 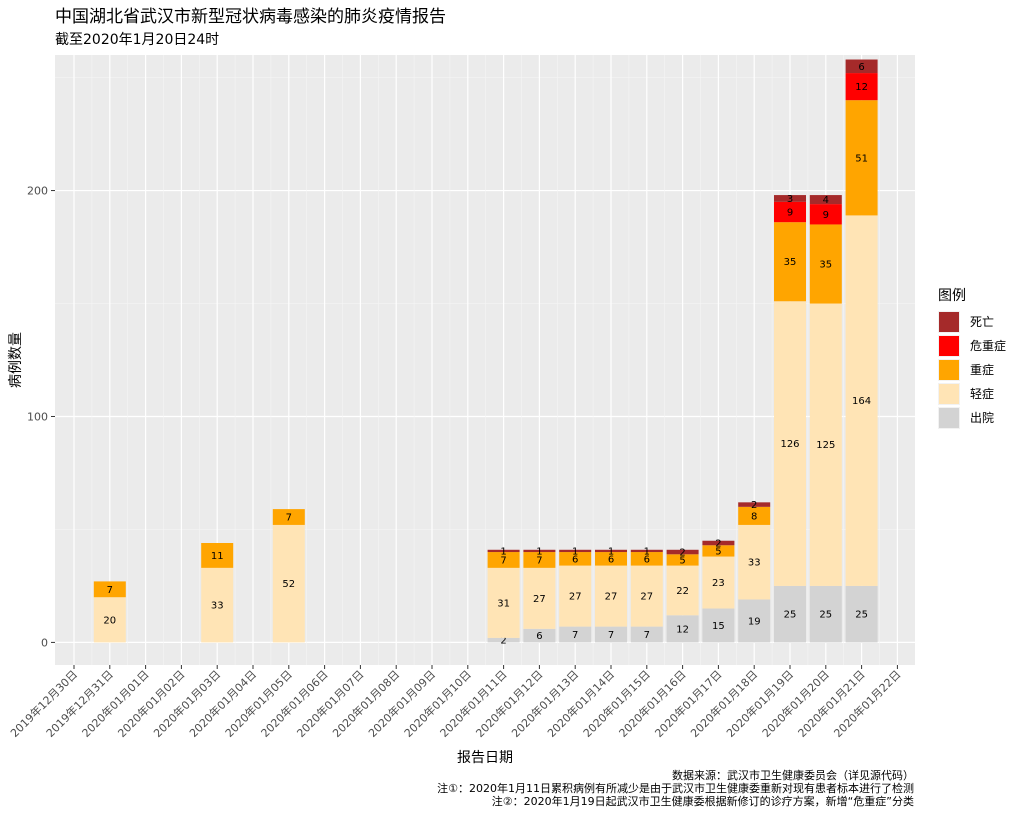 I want to click on x-tick-label: 2020年01月11日, so click(x=473, y=703).